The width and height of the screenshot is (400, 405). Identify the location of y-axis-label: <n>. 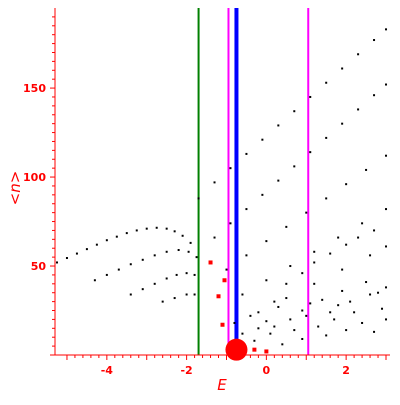
(15, 188).